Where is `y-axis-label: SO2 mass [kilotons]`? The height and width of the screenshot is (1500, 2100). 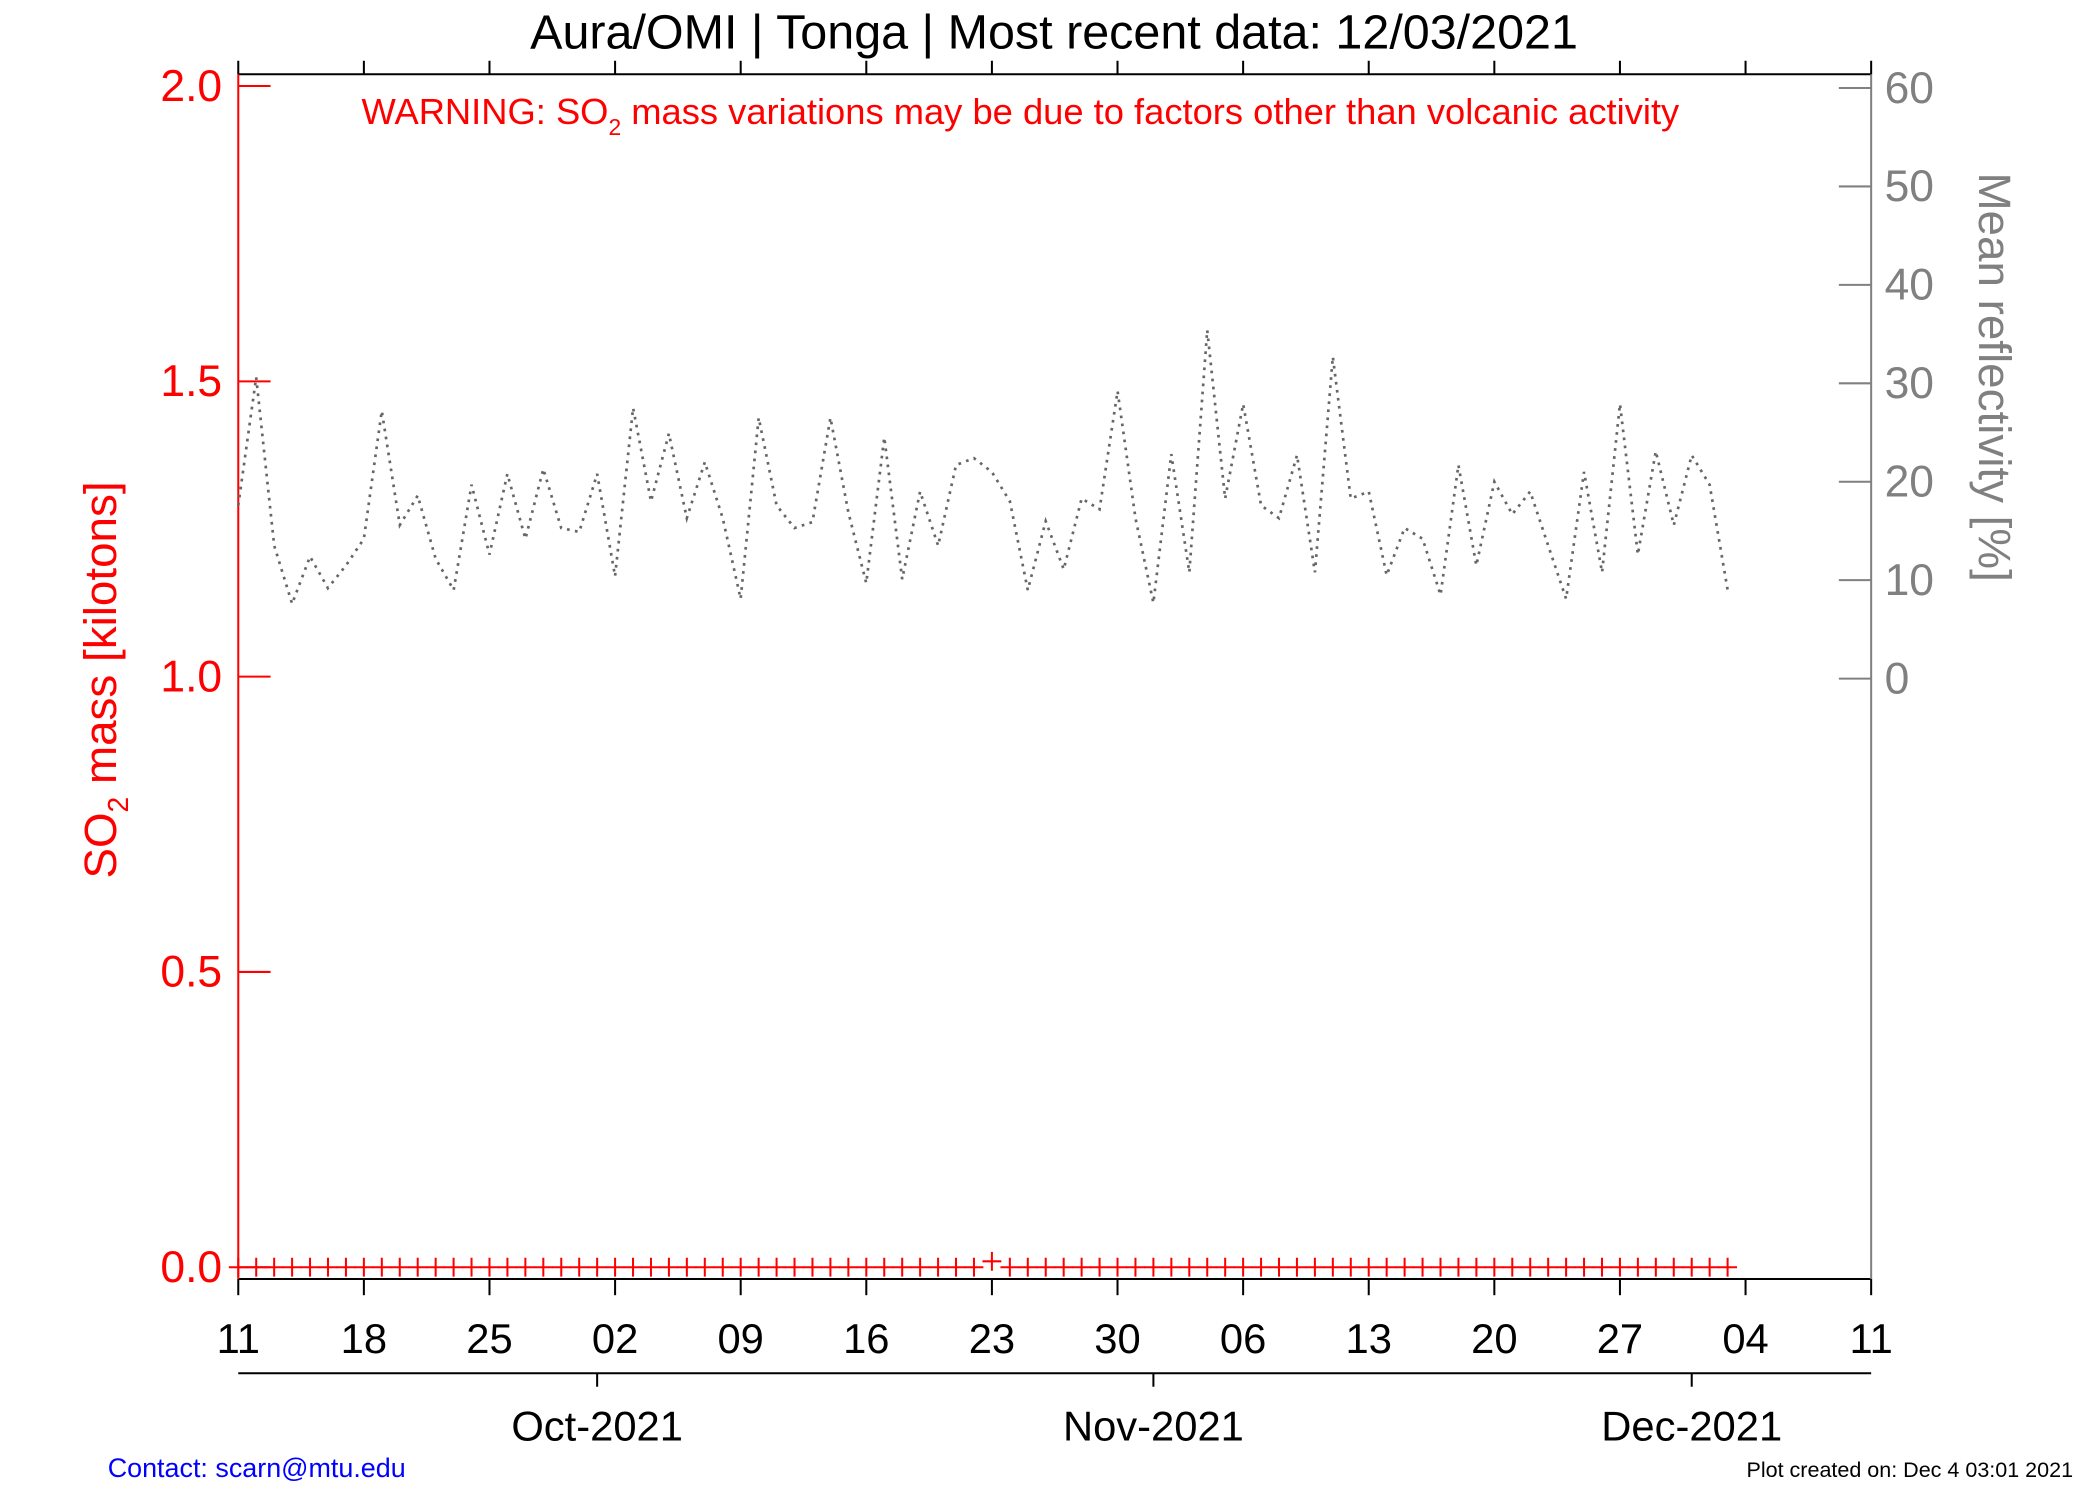 y-axis-label: SO2 mass [kilotons] is located at coordinates (104, 679).